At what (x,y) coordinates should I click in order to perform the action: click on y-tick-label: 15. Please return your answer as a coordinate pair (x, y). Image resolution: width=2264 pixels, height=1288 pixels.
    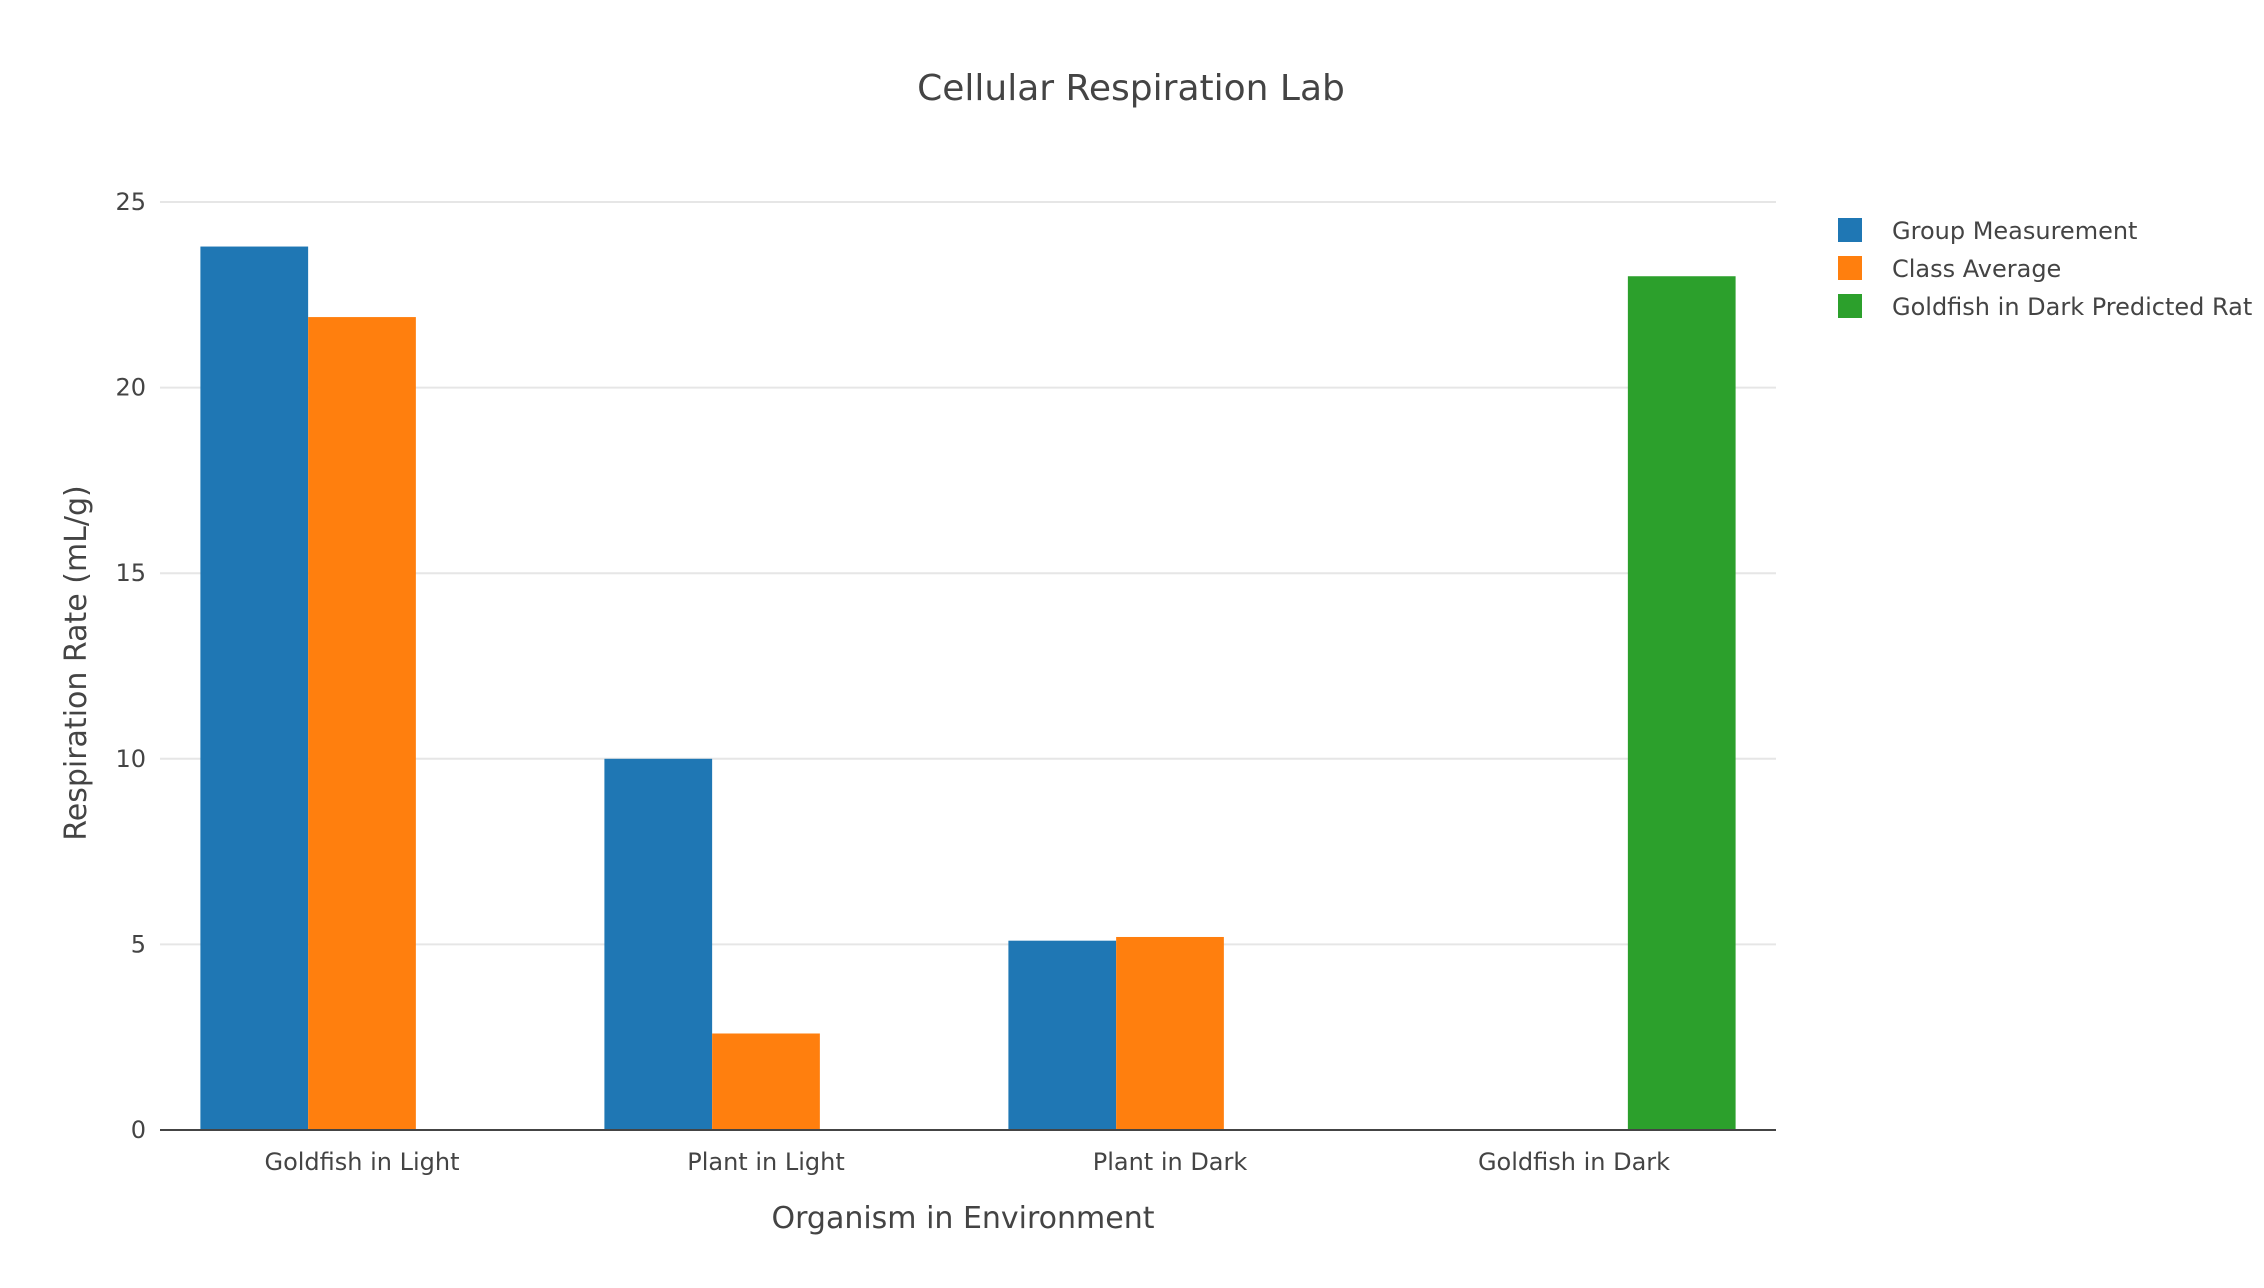
    Looking at the image, I should click on (130, 573).